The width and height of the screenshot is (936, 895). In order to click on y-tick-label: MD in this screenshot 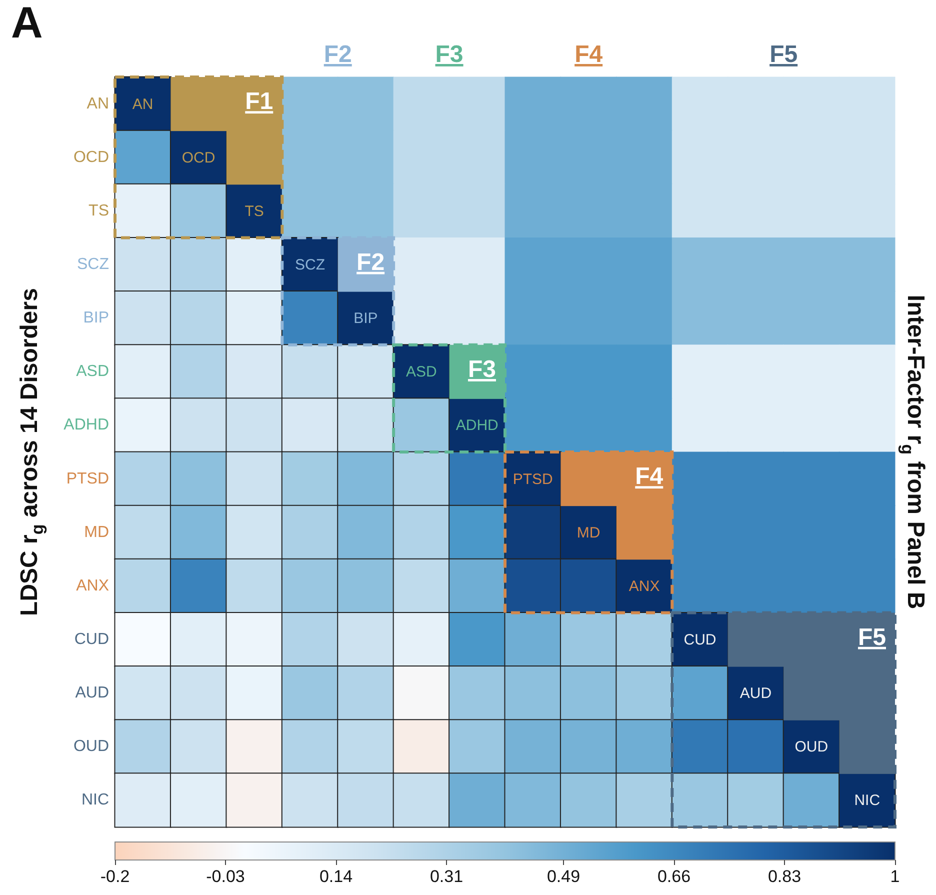, I will do `click(96, 532)`.